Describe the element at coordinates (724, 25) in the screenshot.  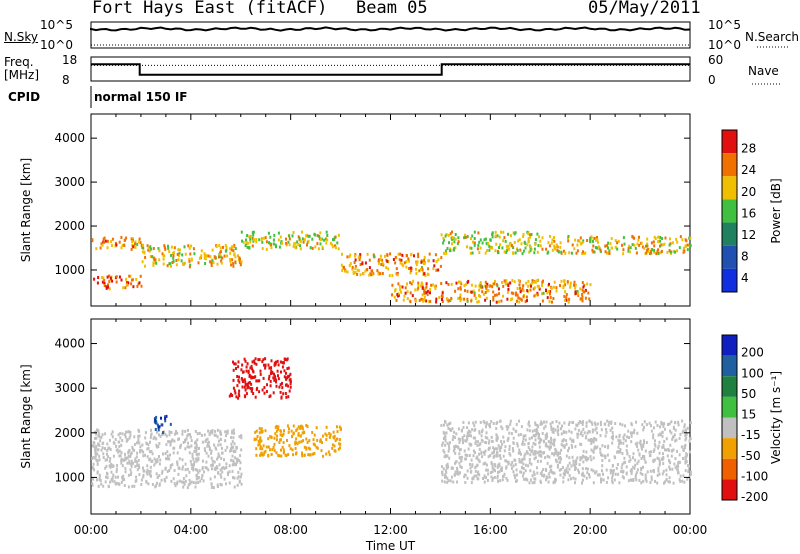
I see `nsearch-tick-top: 10^5` at that location.